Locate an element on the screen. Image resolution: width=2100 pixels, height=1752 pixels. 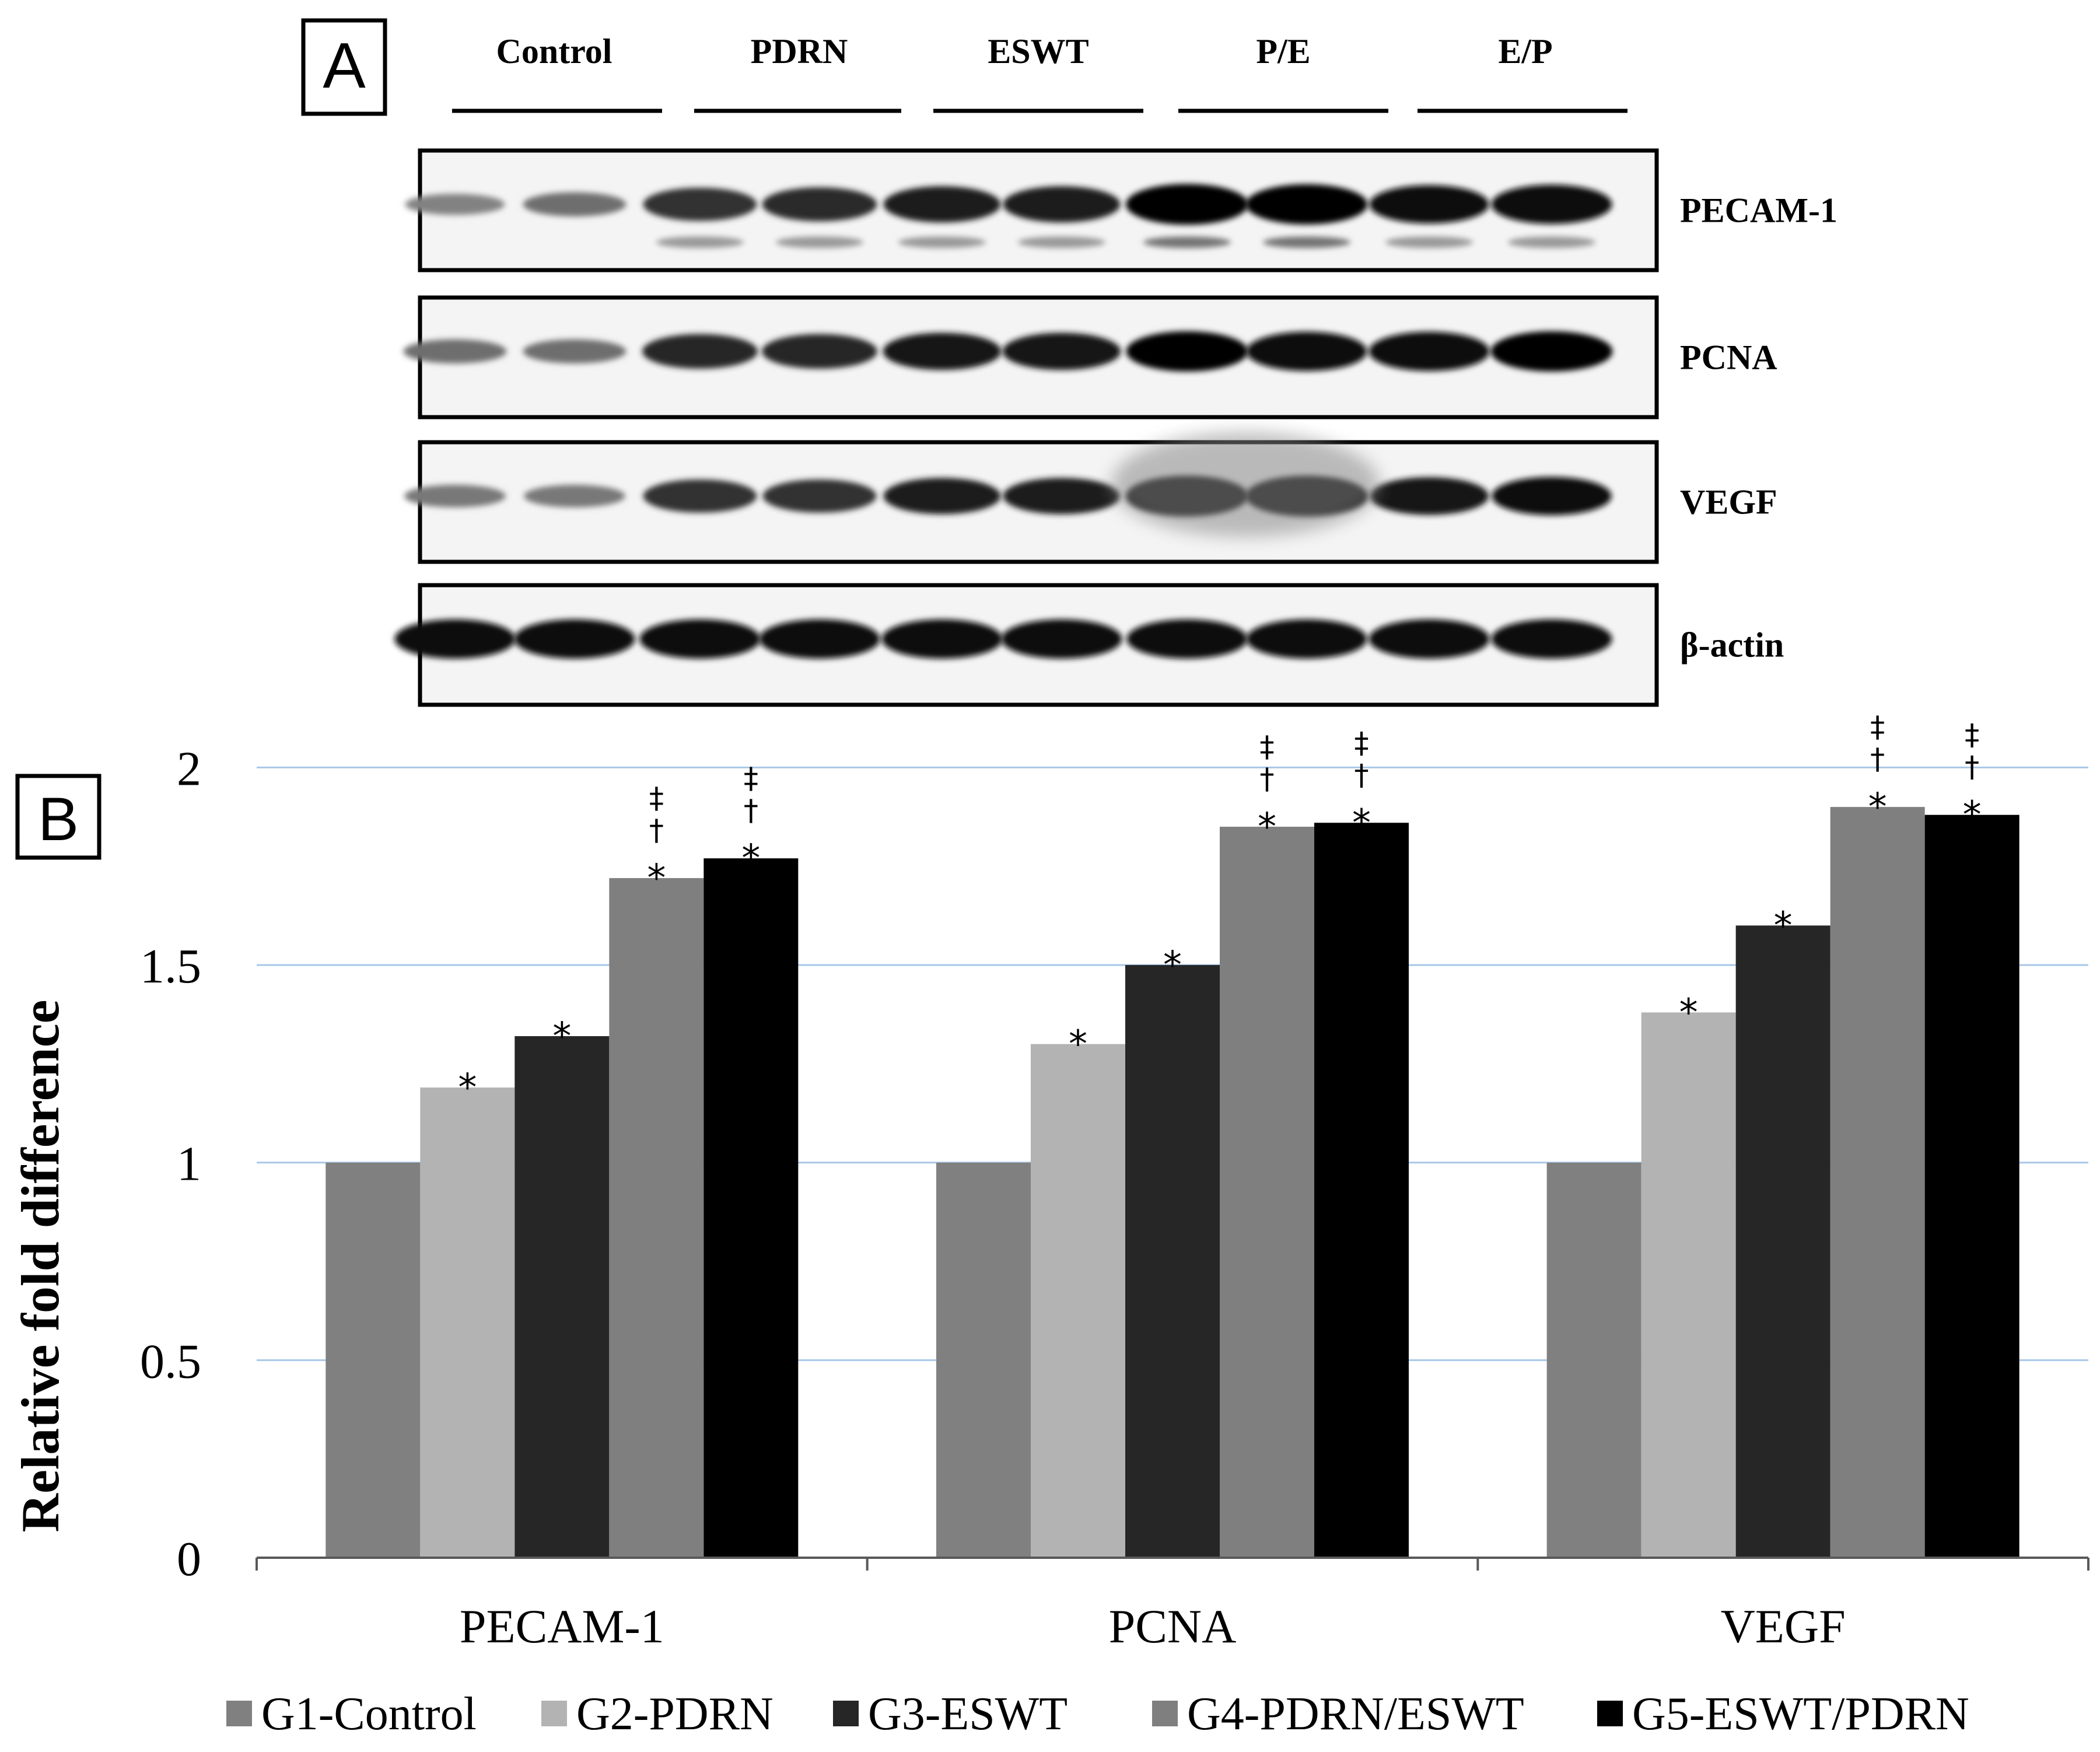
bar-g1-control-vegf is located at coordinates (1594, 1360).